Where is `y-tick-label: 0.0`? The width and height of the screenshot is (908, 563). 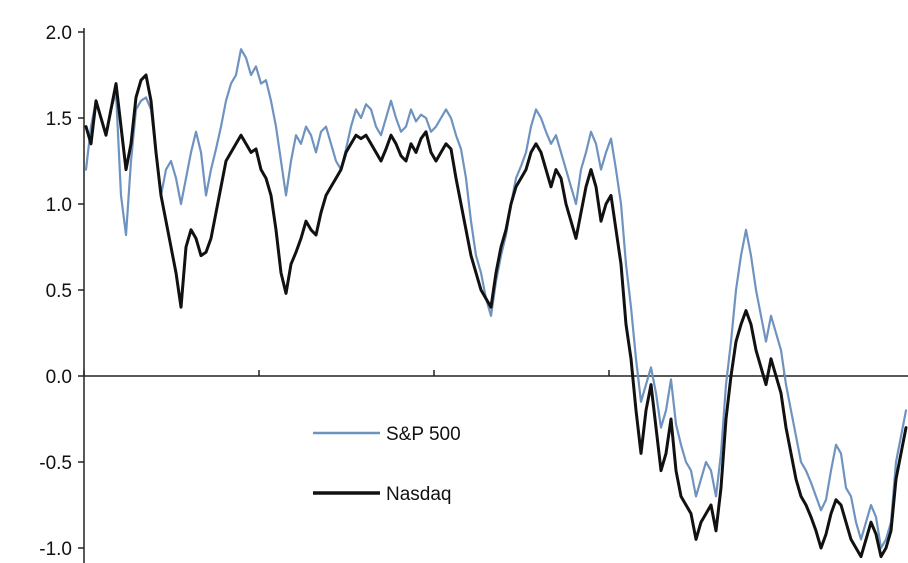
y-tick-label: 0.0 is located at coordinates (59, 377).